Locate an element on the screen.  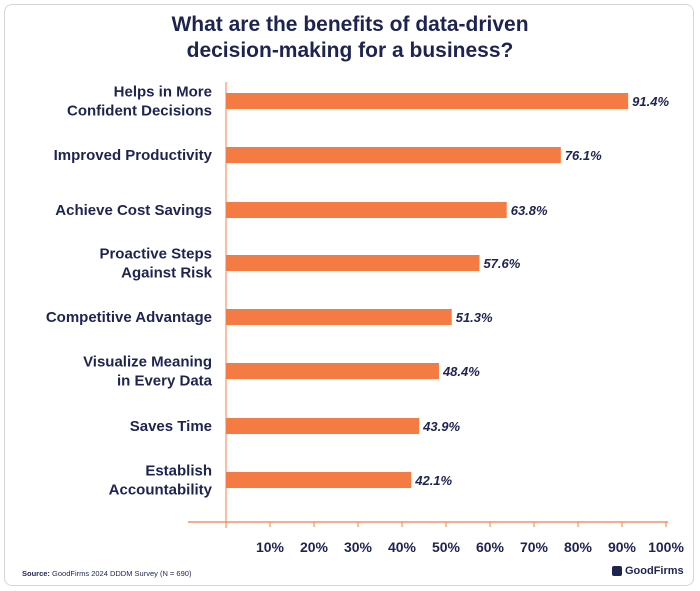
x-tick-label-40: 40% is located at coordinates (402, 547).